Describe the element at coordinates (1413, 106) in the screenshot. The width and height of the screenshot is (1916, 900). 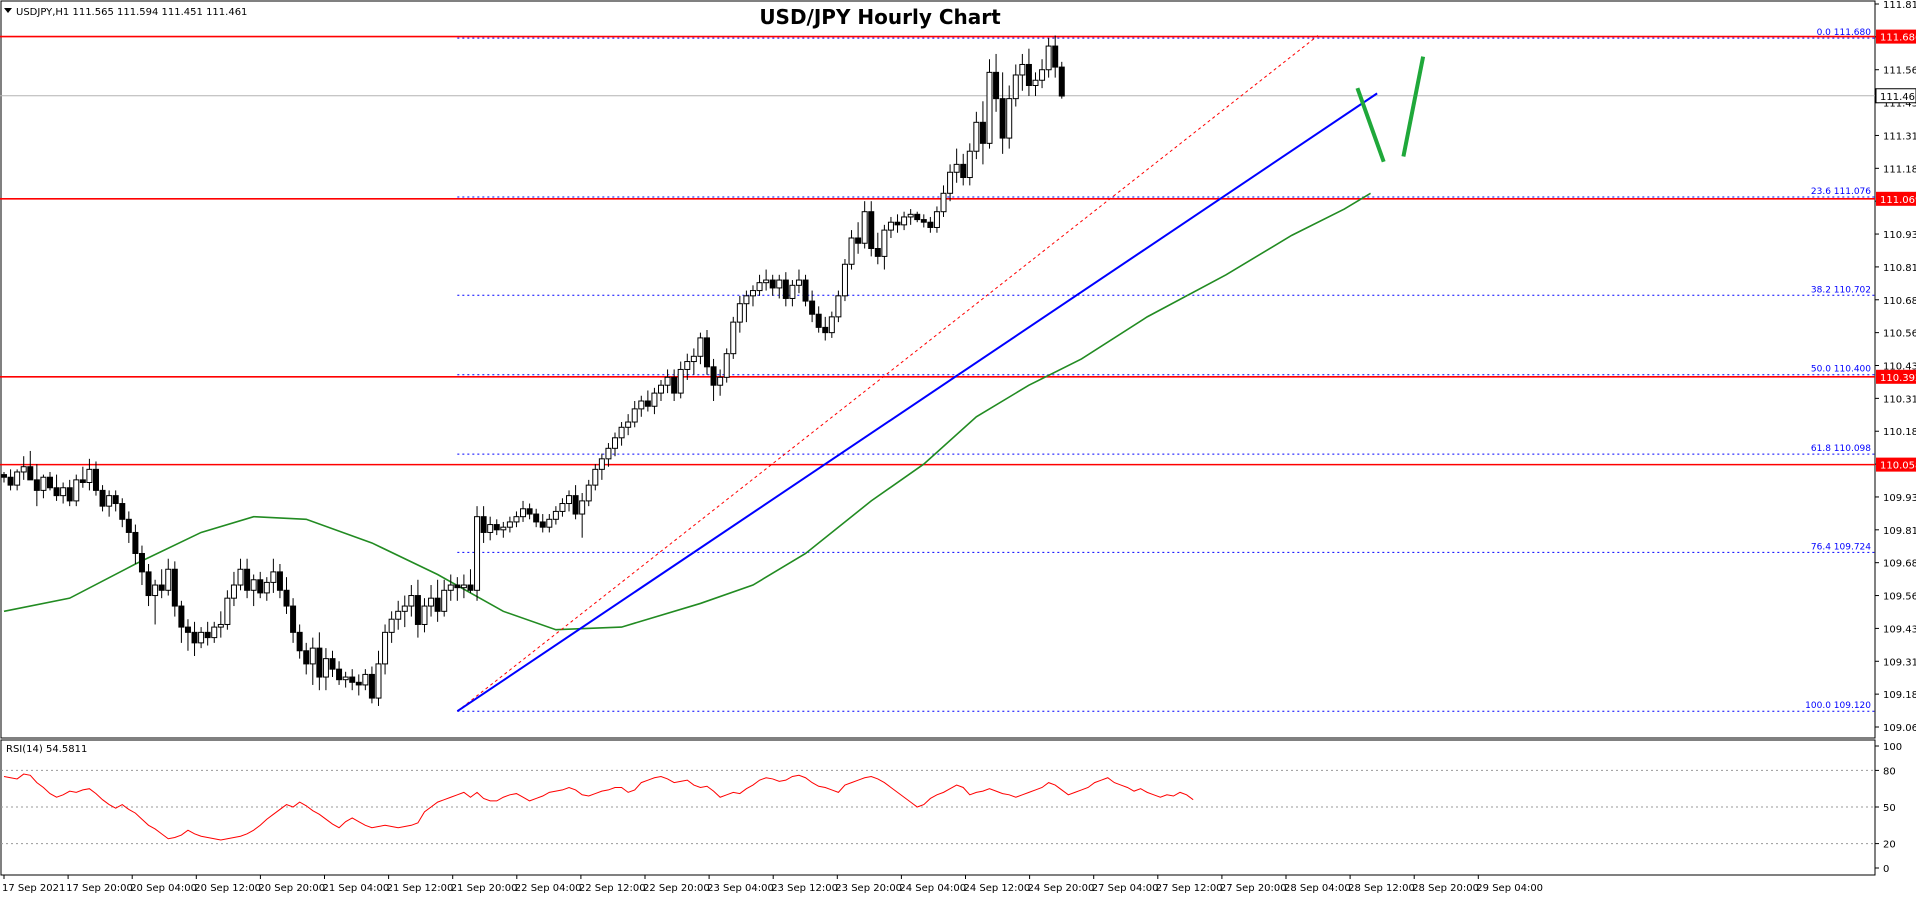
I see `projection-up-stroke` at that location.